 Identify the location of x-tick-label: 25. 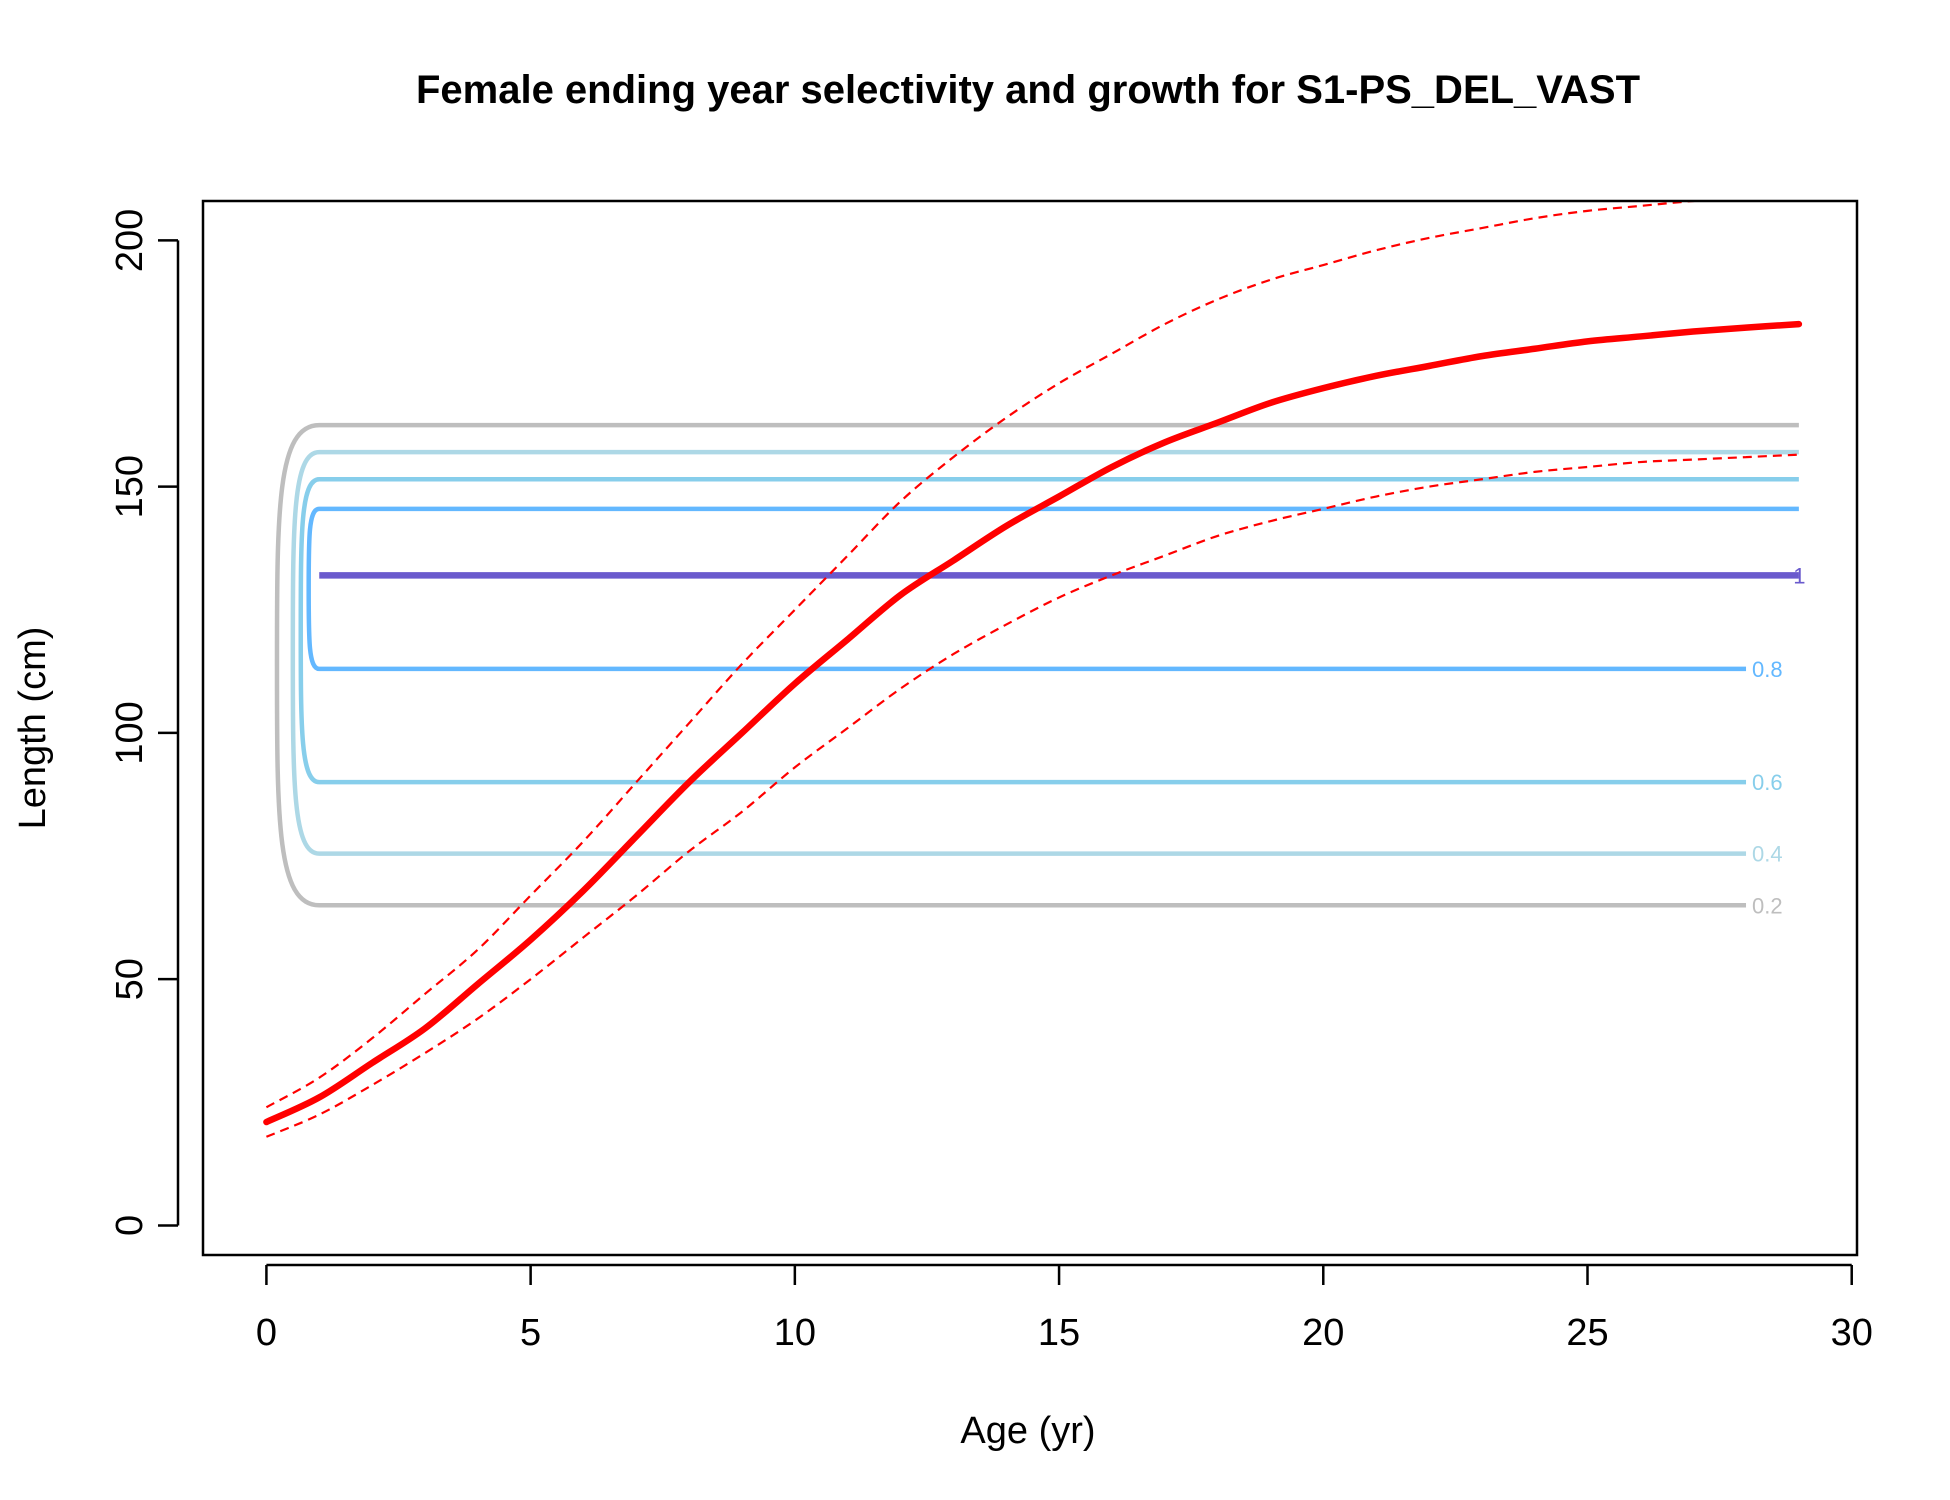
(1587, 1333).